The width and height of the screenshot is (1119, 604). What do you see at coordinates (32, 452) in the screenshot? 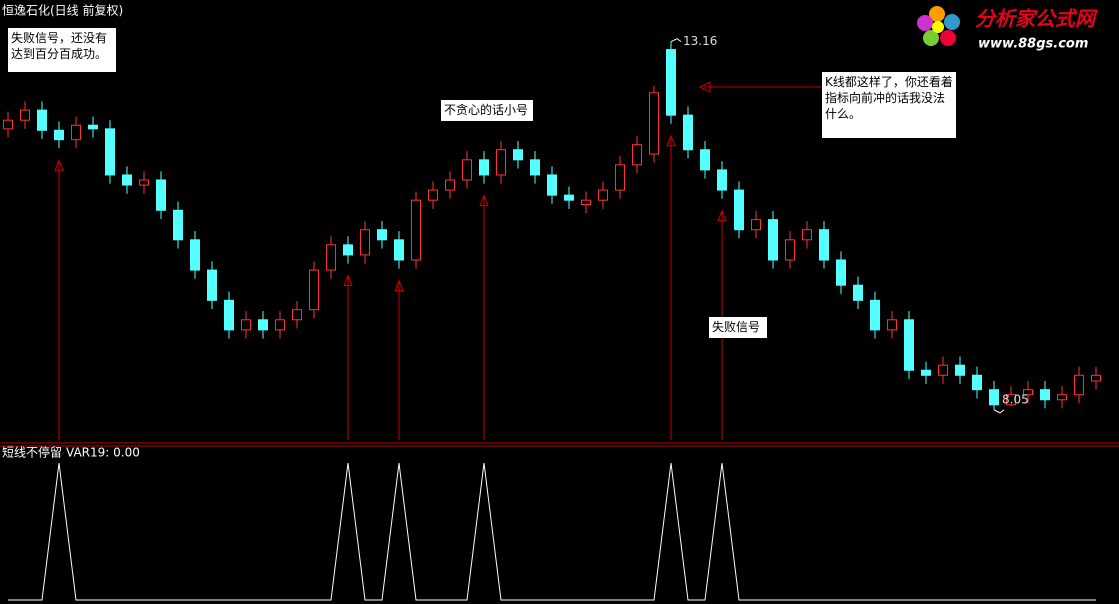
I see `indicator-title: 短线不停留` at bounding box center [32, 452].